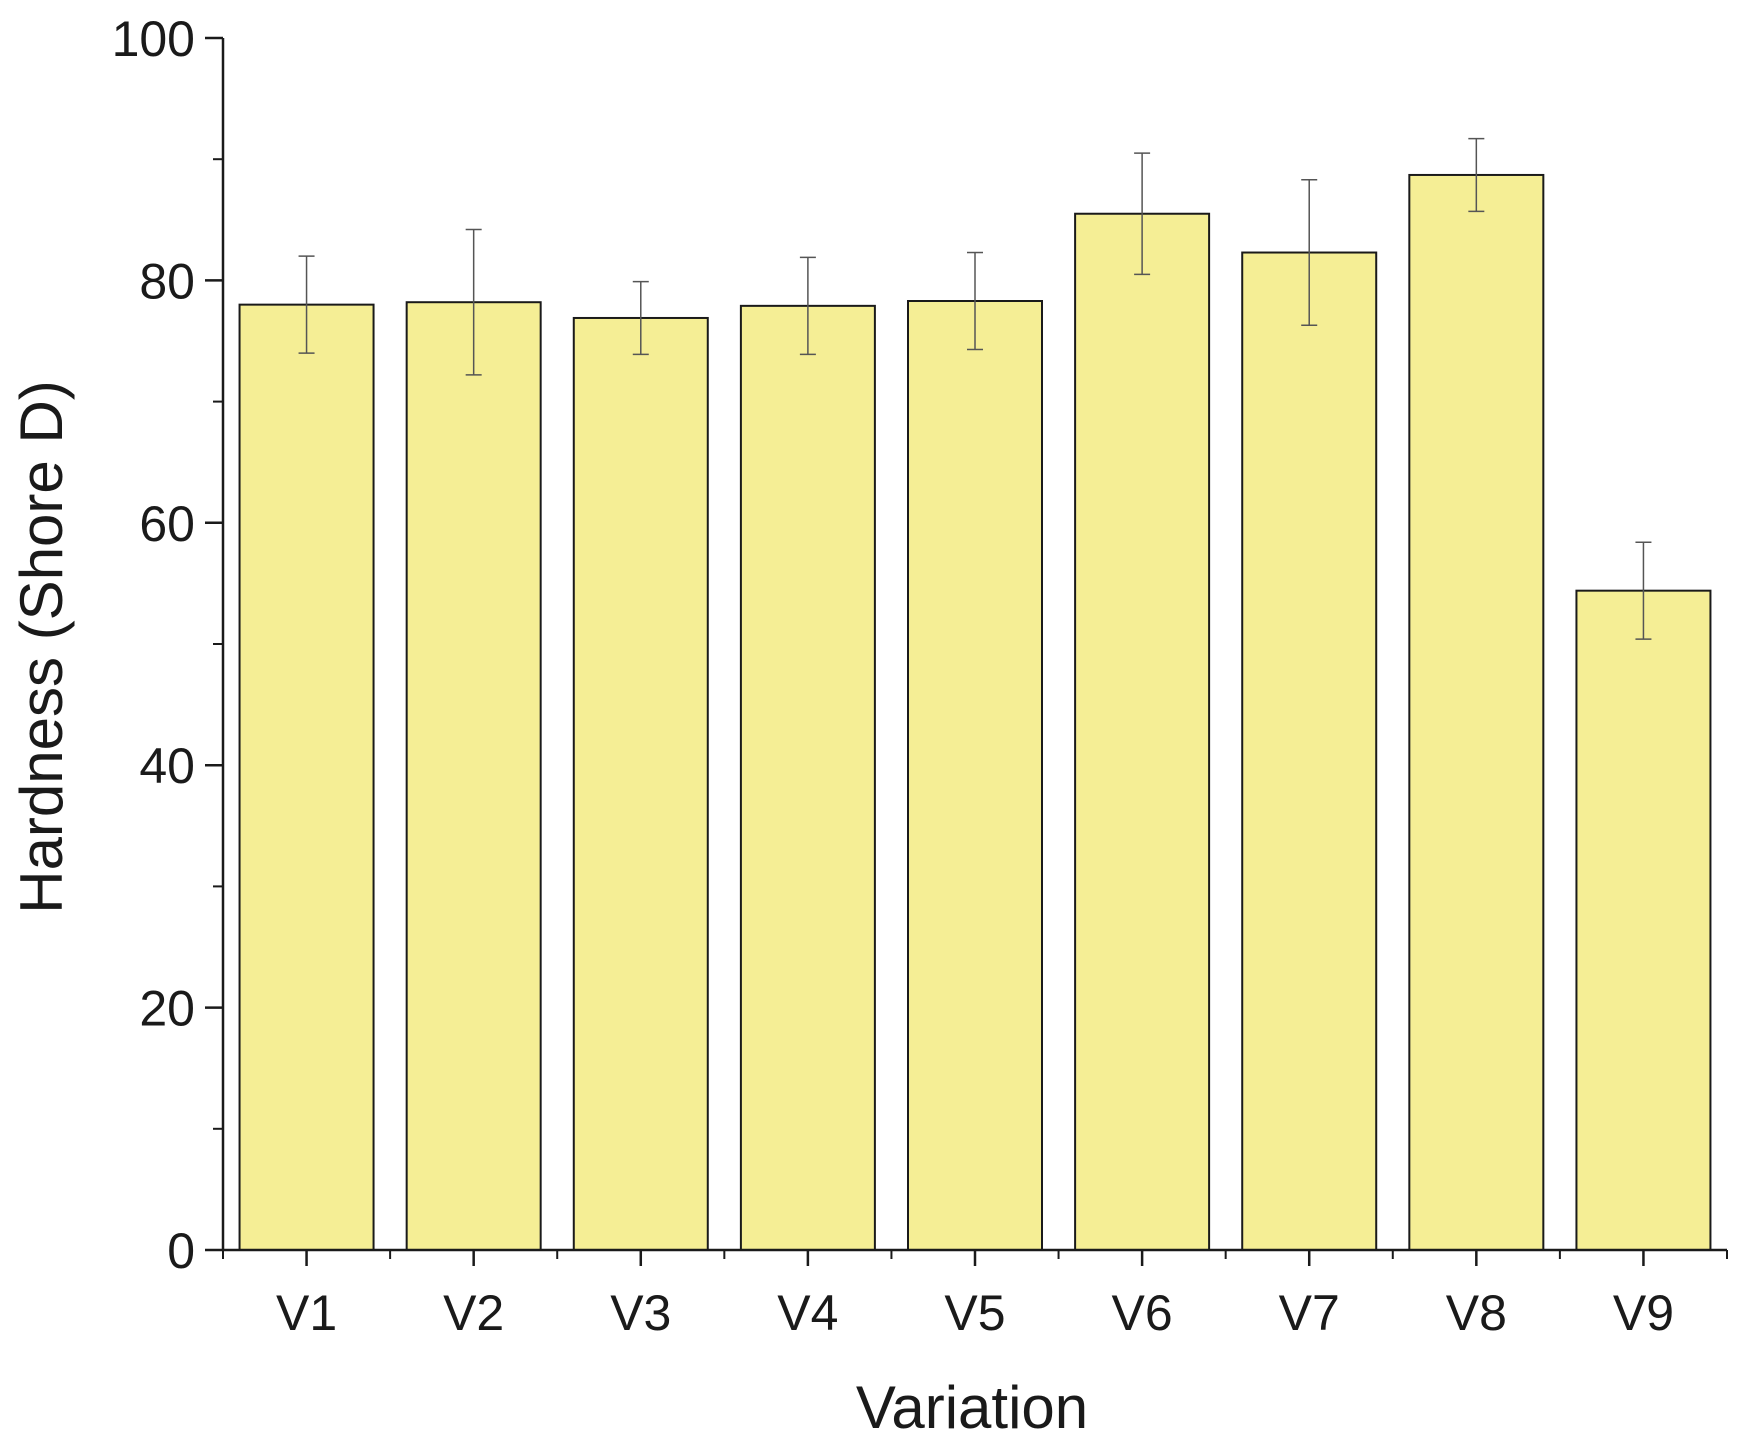 This screenshot has width=1754, height=1450. Describe the element at coordinates (1142, 214) in the screenshot. I see `error-bar-v6` at that location.